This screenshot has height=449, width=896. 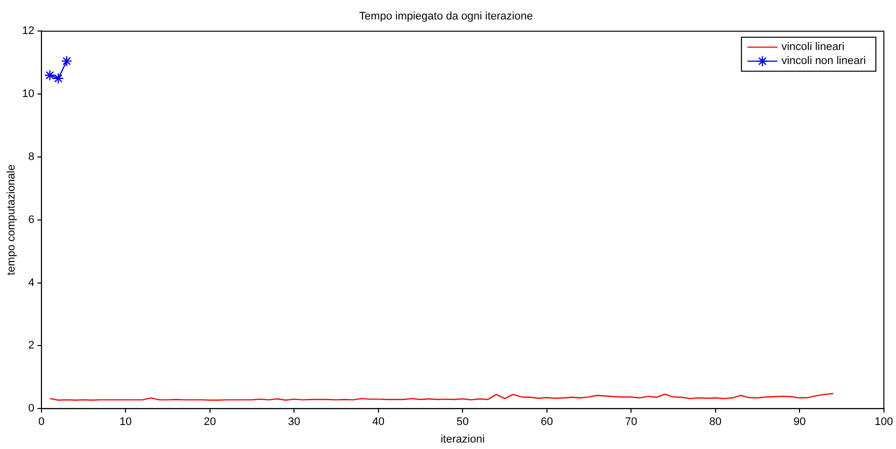 What do you see at coordinates (715, 422) in the screenshot?
I see `x-tick-label: 80` at bounding box center [715, 422].